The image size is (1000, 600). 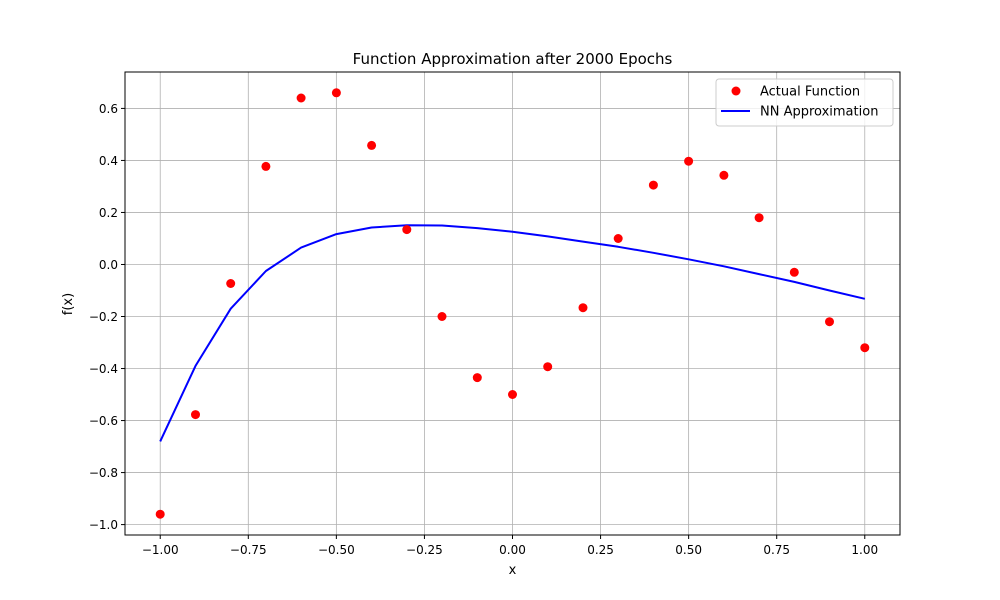 I want to click on x-tick-label: −0.50, so click(x=336, y=550).